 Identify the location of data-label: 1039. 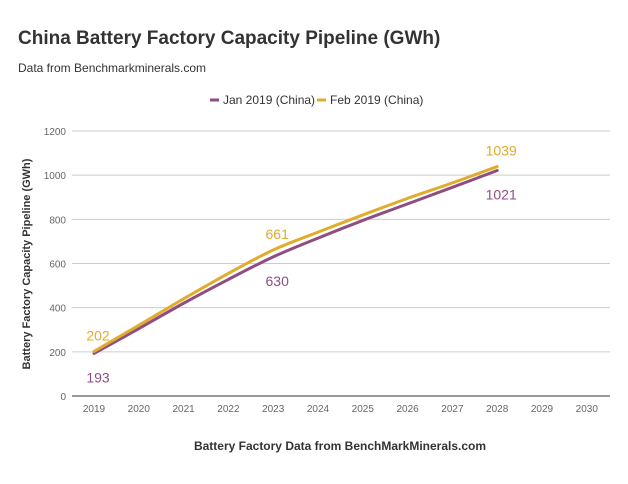
(501, 151).